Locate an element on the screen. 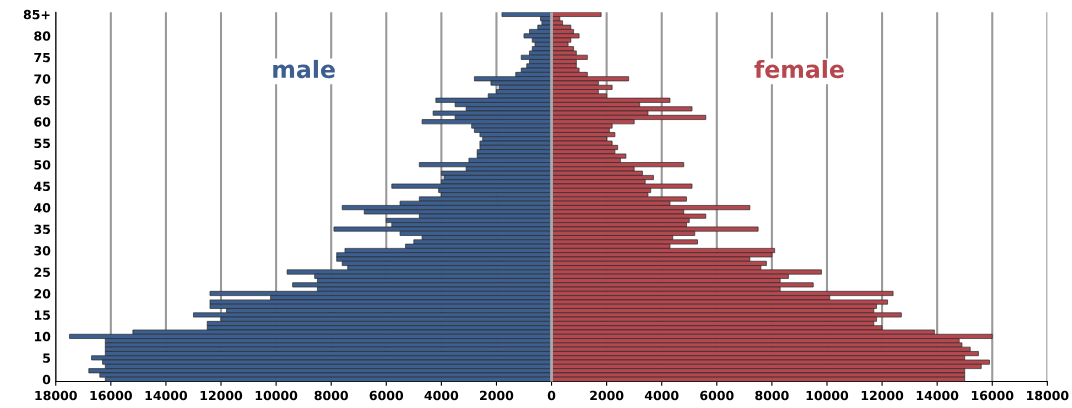 The image size is (1072, 408). y-tick-label: 80 is located at coordinates (42, 36).